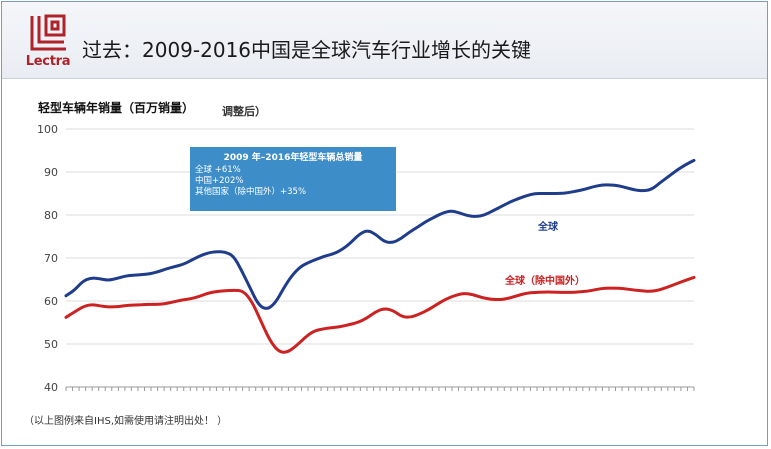 The image size is (771, 449). Describe the element at coordinates (51, 172) in the screenshot. I see `y-tick-label: 90` at that location.